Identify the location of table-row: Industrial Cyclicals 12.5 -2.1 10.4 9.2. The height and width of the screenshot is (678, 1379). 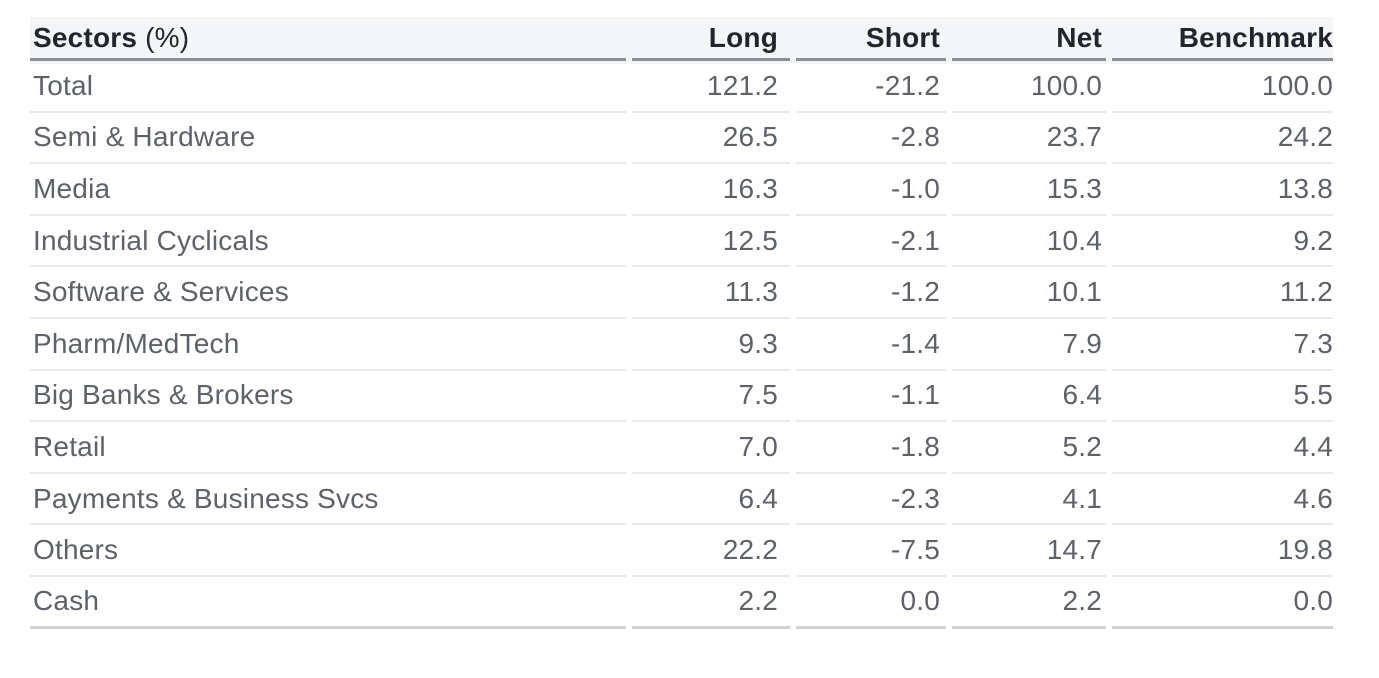
(681, 242).